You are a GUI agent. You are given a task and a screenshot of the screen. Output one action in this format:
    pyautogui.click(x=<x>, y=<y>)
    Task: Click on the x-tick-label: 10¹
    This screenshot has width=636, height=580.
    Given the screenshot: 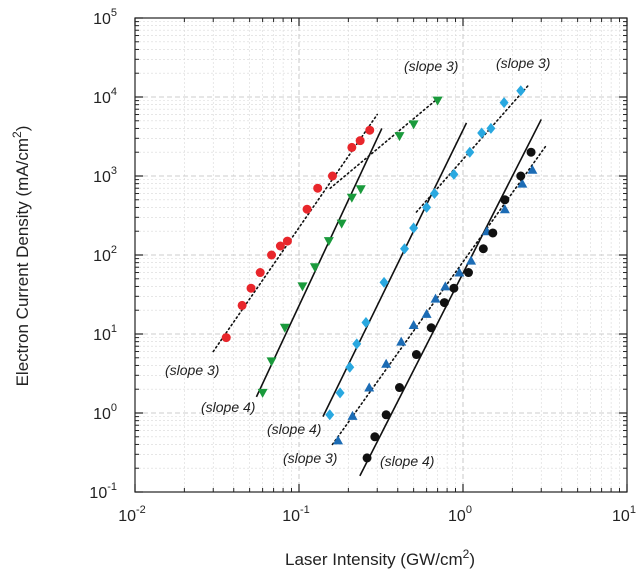 What is the action you would take?
    pyautogui.click(x=624, y=514)
    